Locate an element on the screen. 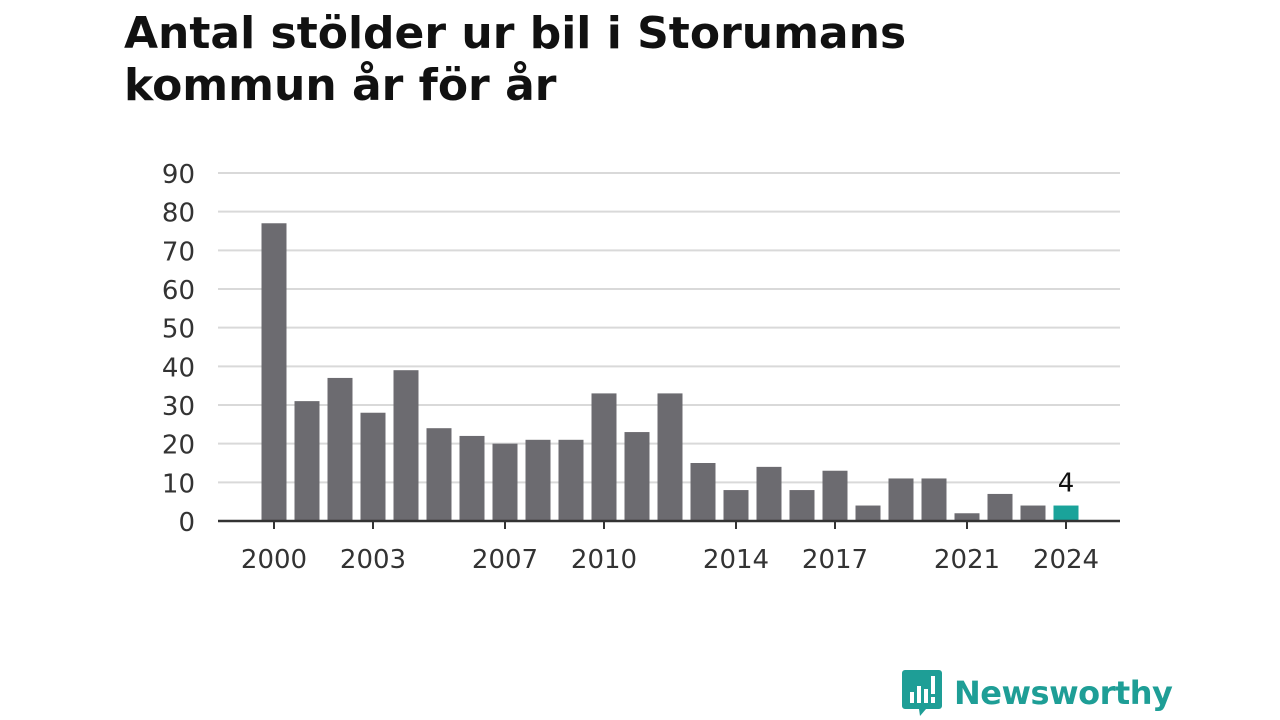 This screenshot has height=720, width=1280. x-tick-label: 2021 is located at coordinates (967, 560).